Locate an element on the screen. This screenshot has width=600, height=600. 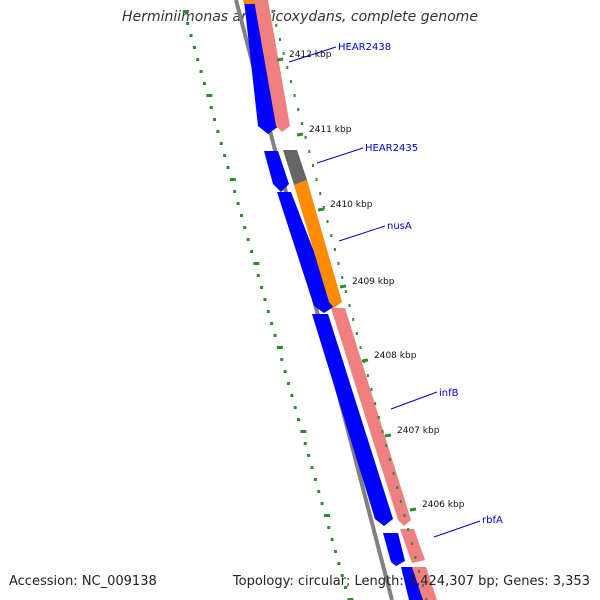
gene-label: rbfA is located at coordinates (492, 520).